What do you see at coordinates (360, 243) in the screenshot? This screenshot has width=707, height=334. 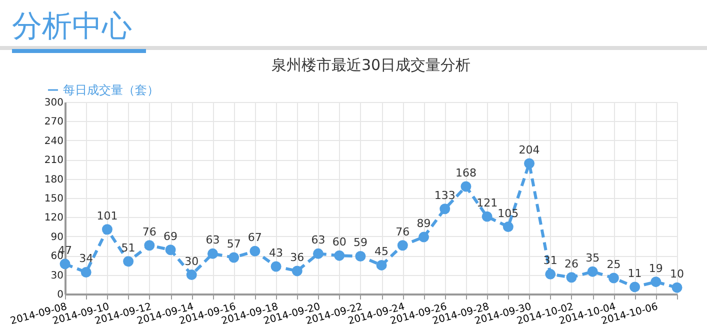 I see `data-label: 59` at bounding box center [360, 243].